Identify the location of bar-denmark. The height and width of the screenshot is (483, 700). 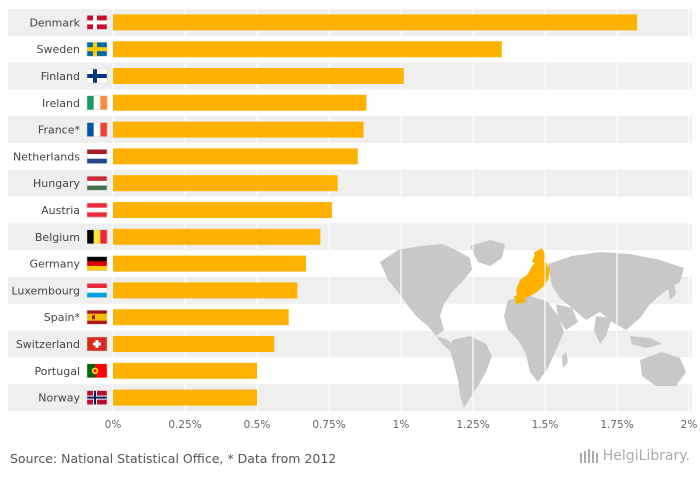
(375, 22).